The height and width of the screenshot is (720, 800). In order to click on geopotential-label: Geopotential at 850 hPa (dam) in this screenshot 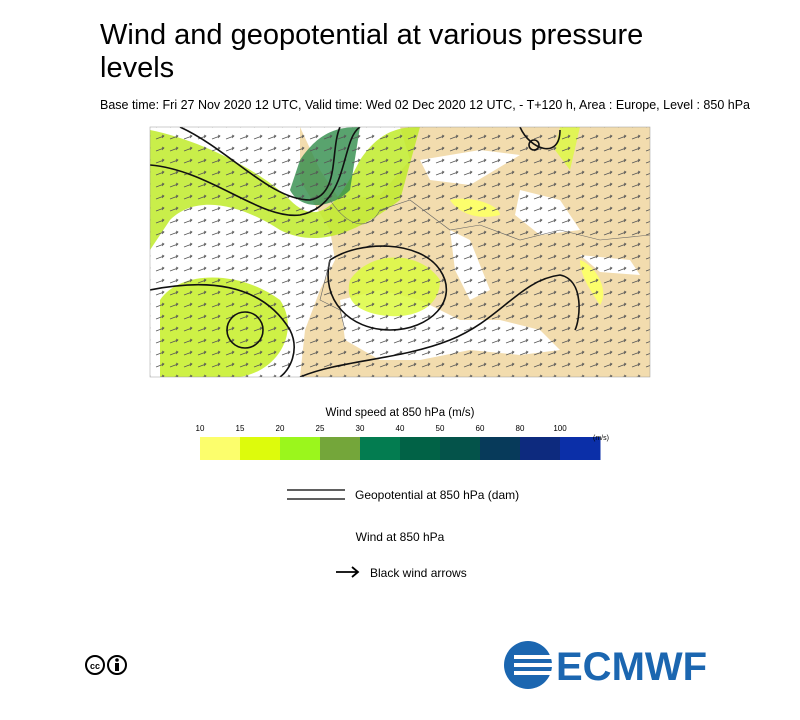, I will do `click(437, 495)`.